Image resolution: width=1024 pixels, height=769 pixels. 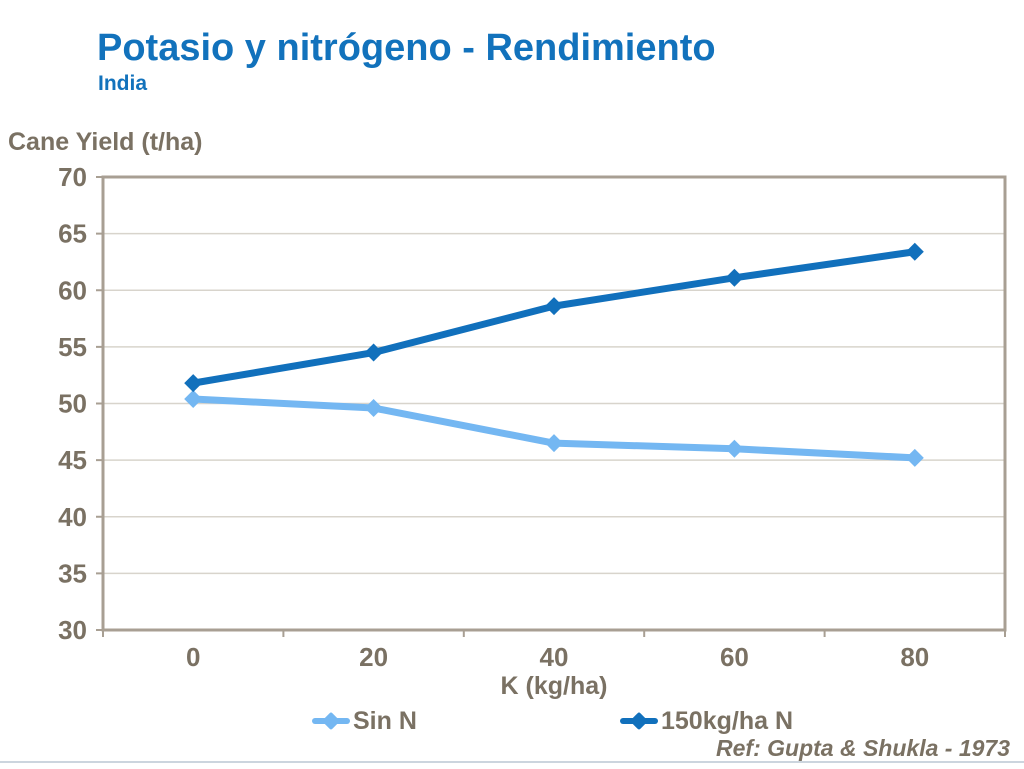 What do you see at coordinates (72, 347) in the screenshot?
I see `y-tick-label: 55` at bounding box center [72, 347].